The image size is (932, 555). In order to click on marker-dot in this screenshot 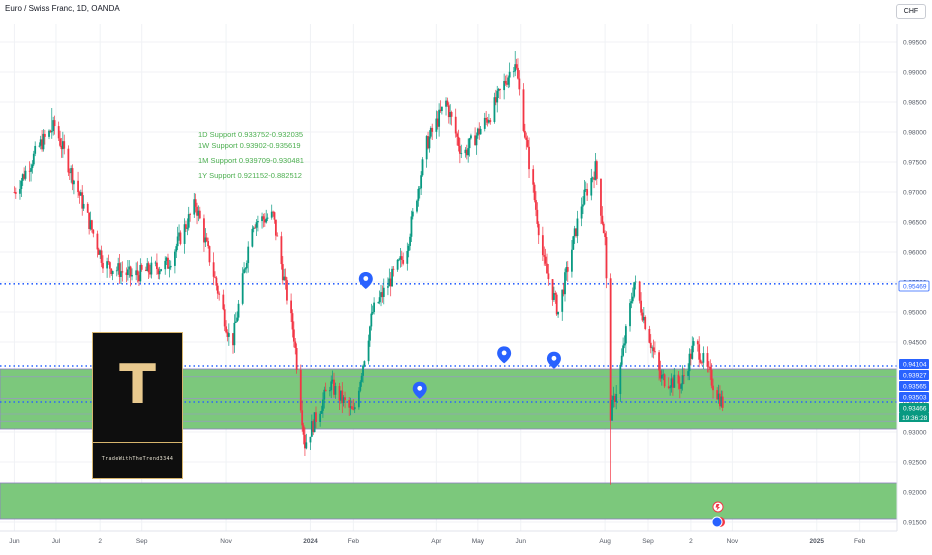, I will do `click(504, 353)`.